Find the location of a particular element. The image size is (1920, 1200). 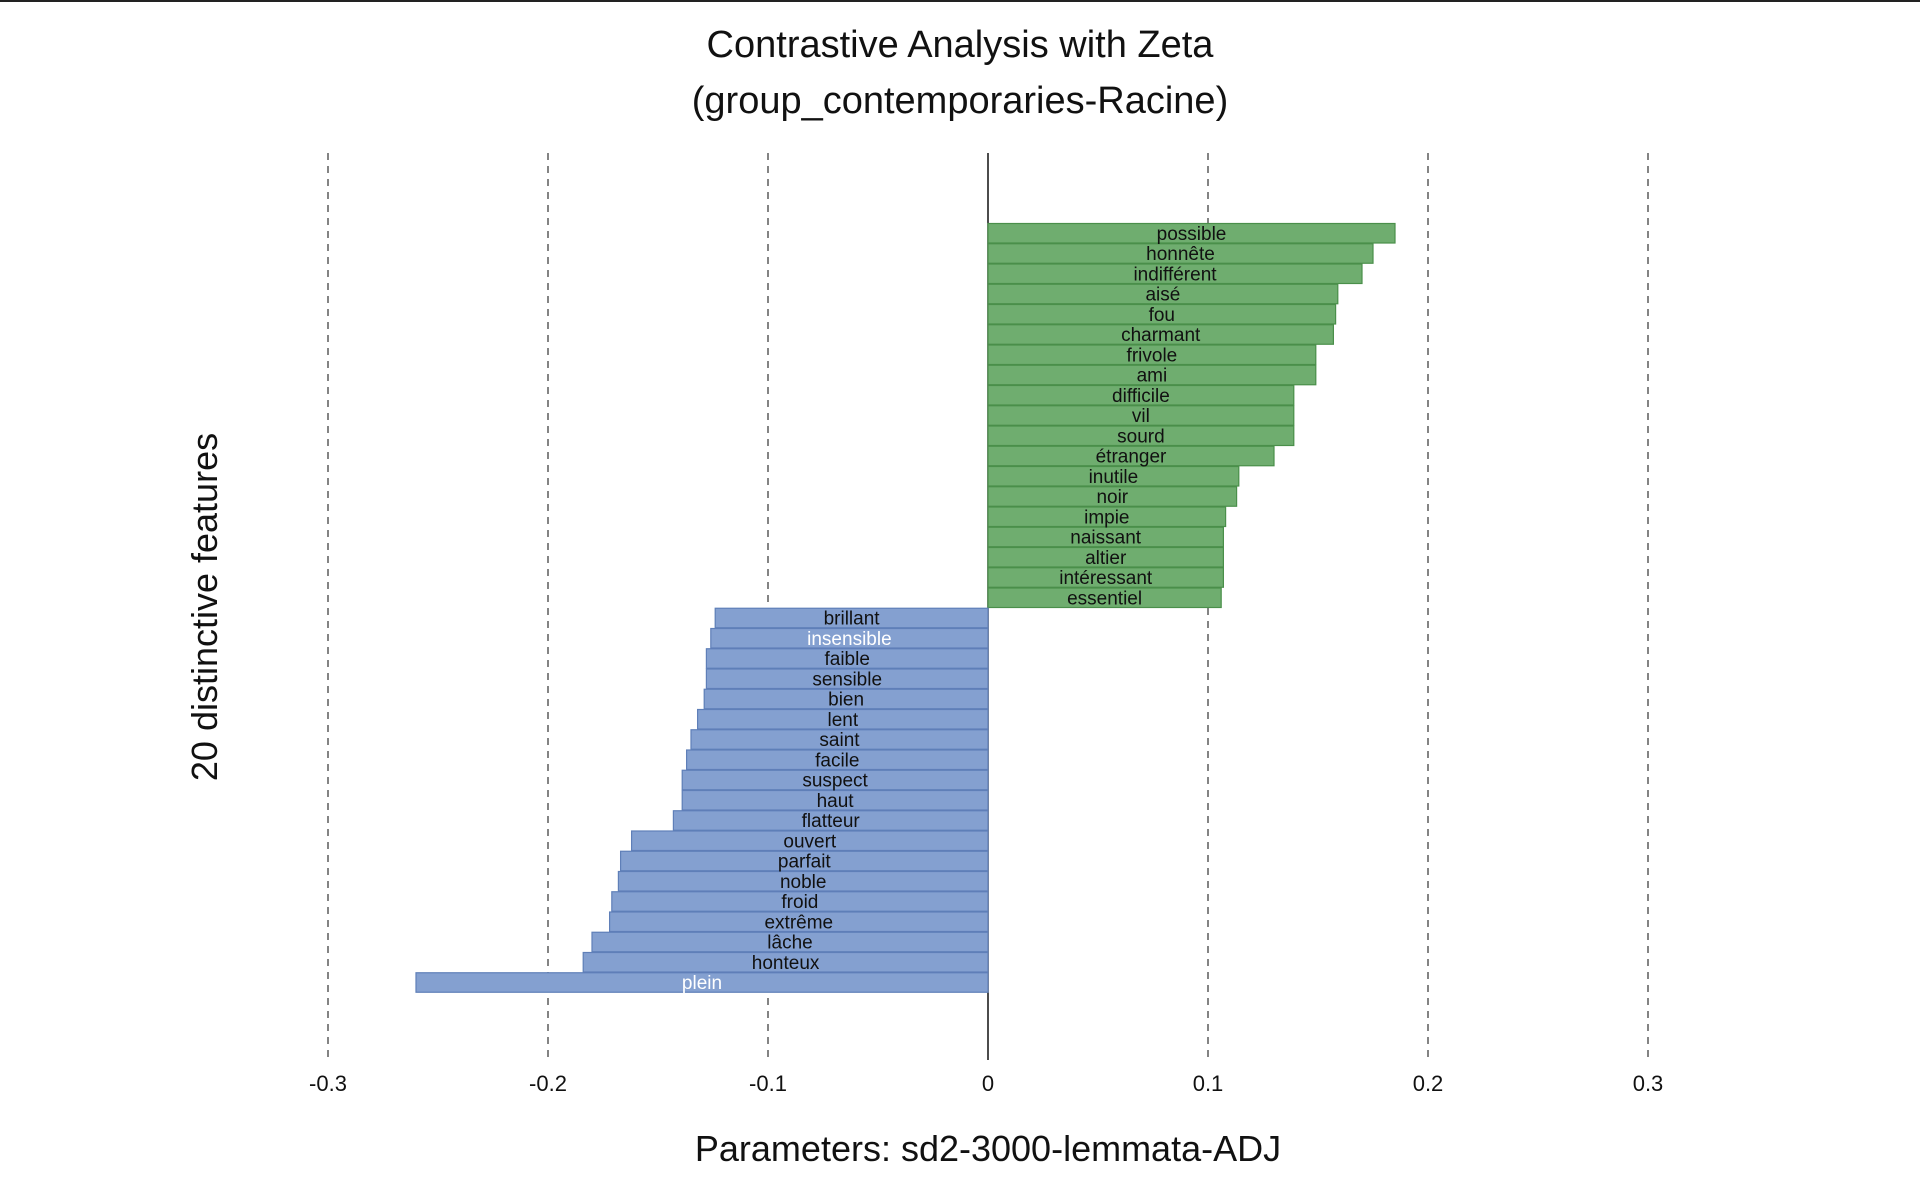

bar-label: suspect is located at coordinates (835, 781).